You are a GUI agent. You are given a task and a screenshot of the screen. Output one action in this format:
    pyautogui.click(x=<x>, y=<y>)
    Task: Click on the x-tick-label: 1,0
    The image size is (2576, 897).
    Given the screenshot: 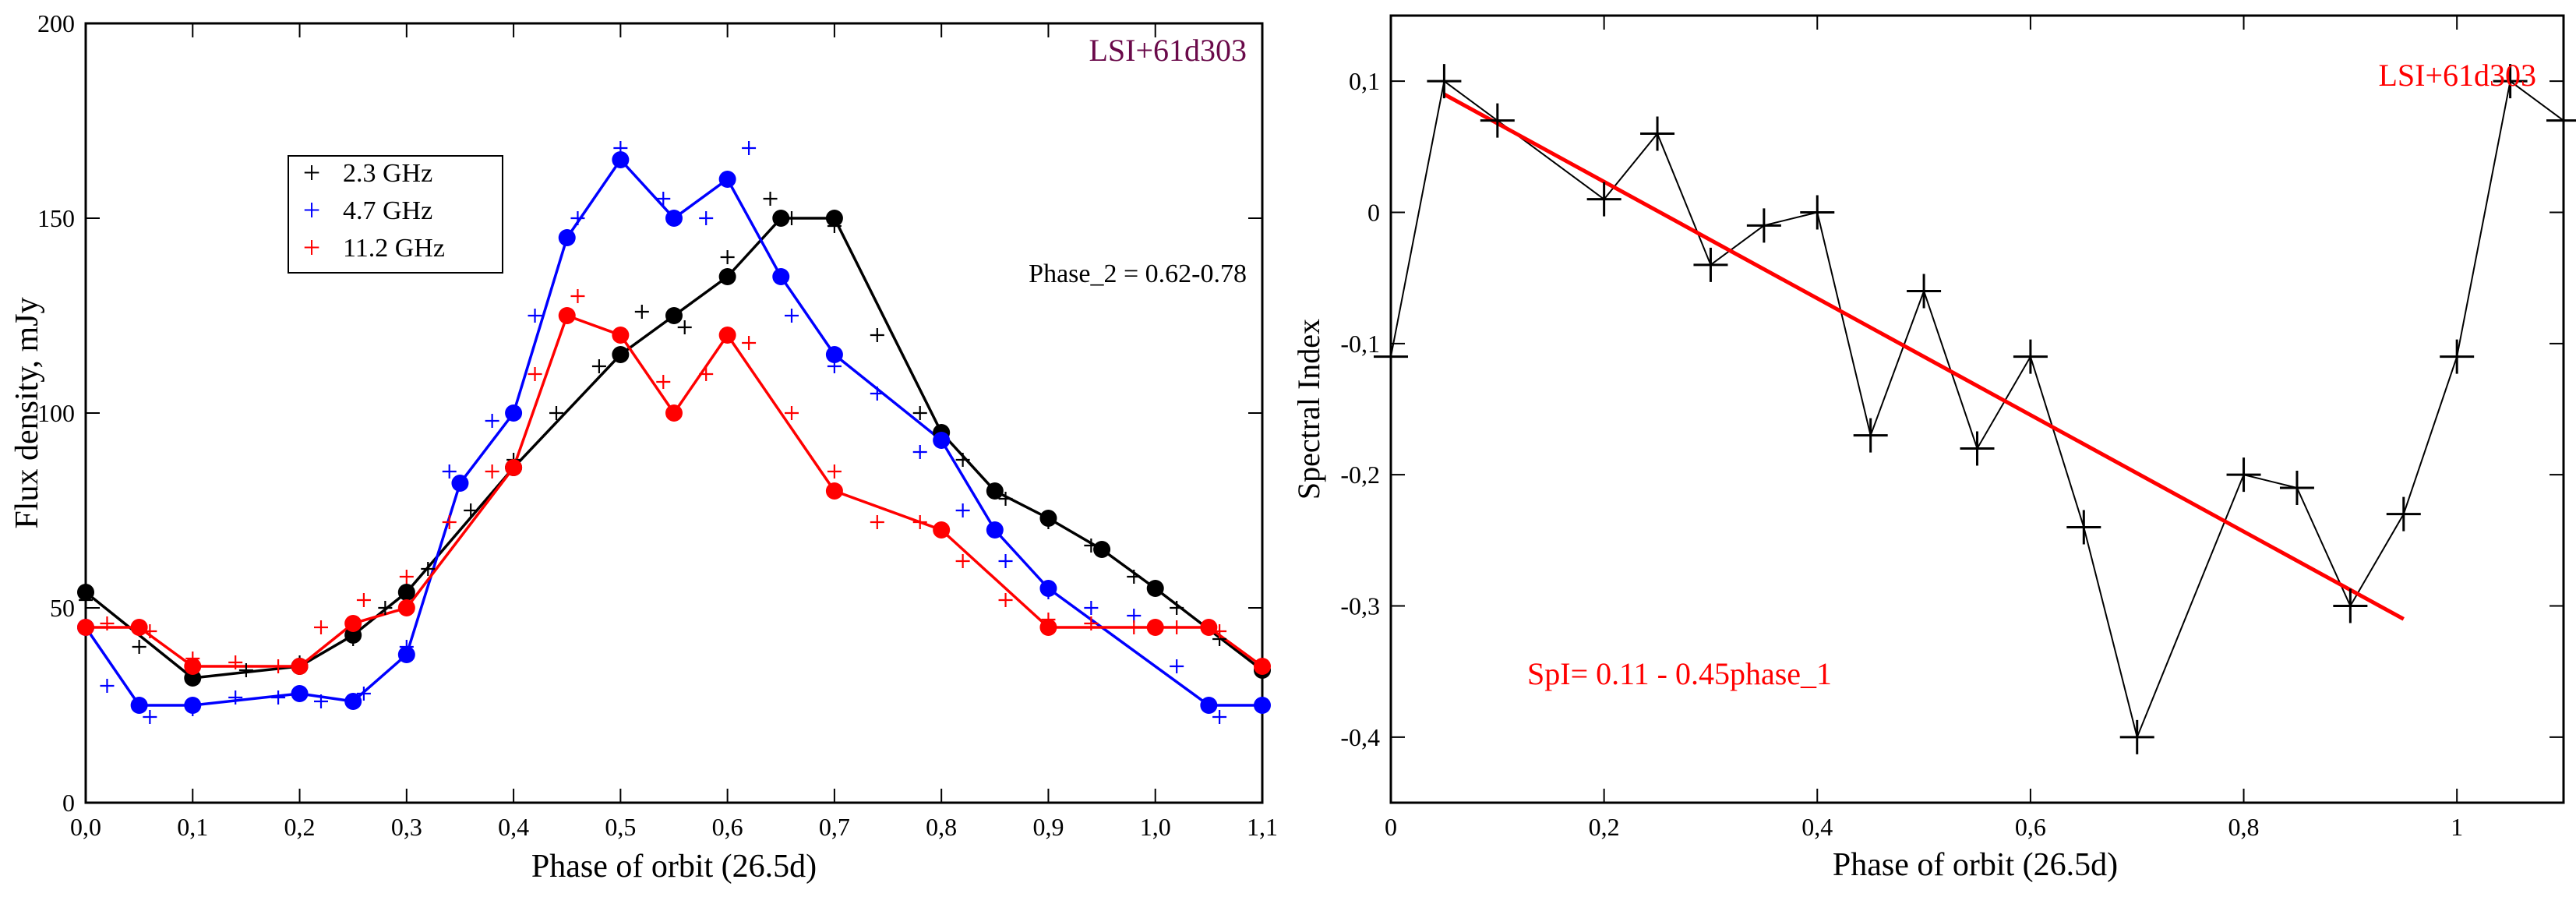 What is the action you would take?
    pyautogui.click(x=1155, y=827)
    